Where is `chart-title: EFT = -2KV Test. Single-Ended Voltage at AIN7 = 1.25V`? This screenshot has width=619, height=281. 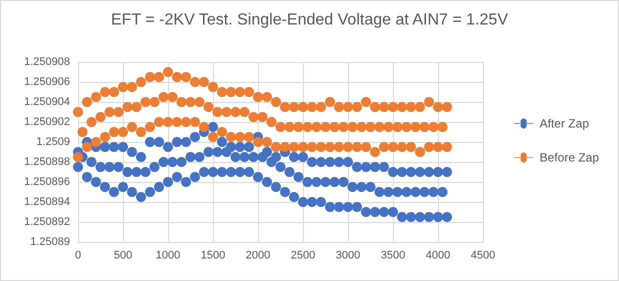 chart-title: EFT = -2KV Test. Single-Ended Voltage at AIN7 = 1.25V is located at coordinates (309, 20).